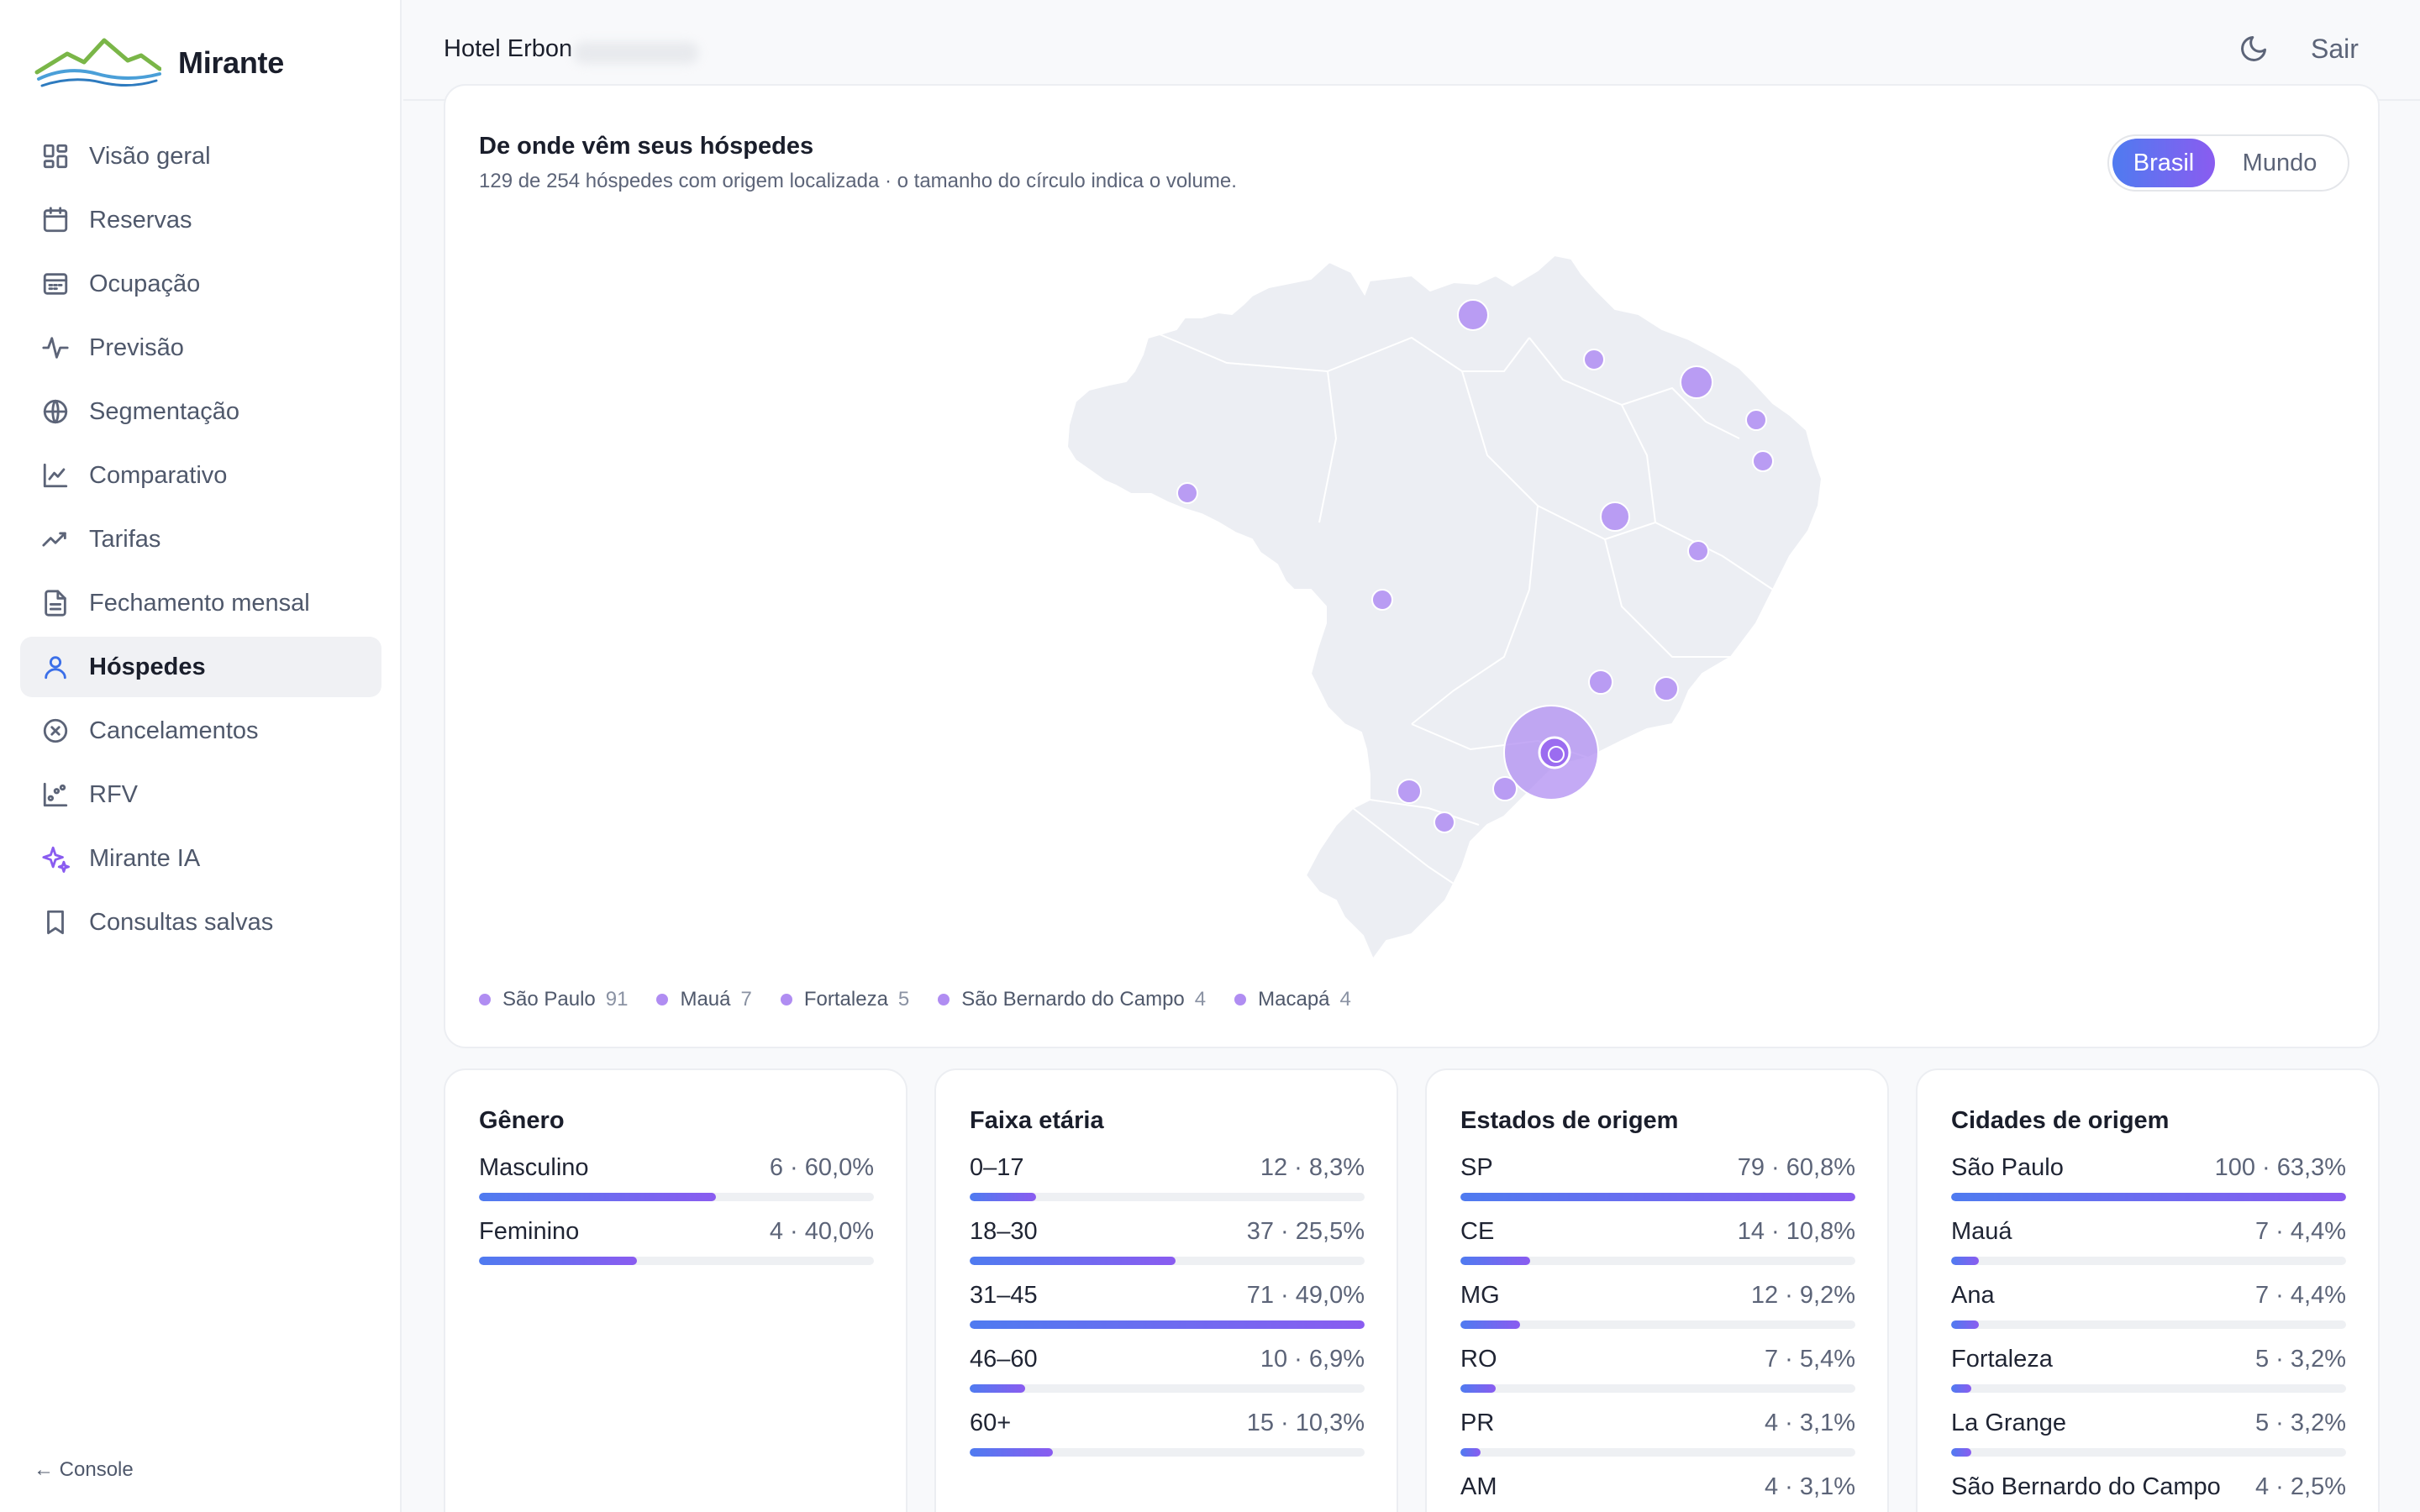  Describe the element at coordinates (2086, 1486) in the screenshot. I see `row-label: São Bernardo do Campo` at that location.